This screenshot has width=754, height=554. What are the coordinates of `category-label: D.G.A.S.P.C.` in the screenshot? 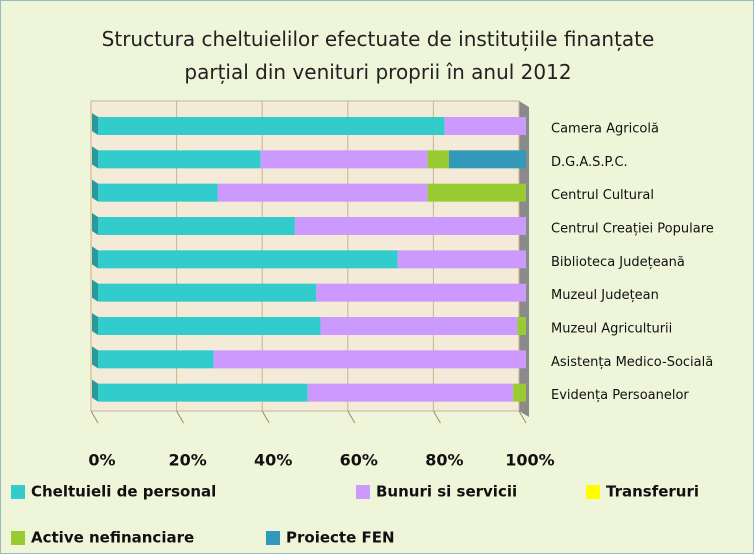 It's located at (589, 162).